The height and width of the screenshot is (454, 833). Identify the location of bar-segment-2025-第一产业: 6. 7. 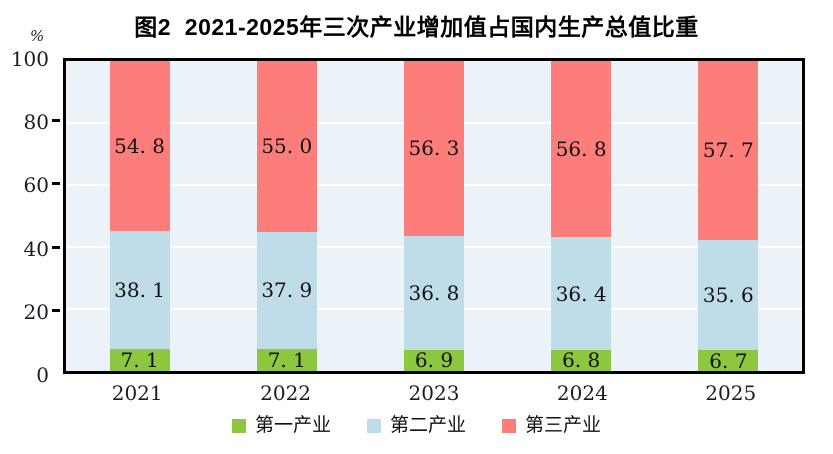
(728, 360).